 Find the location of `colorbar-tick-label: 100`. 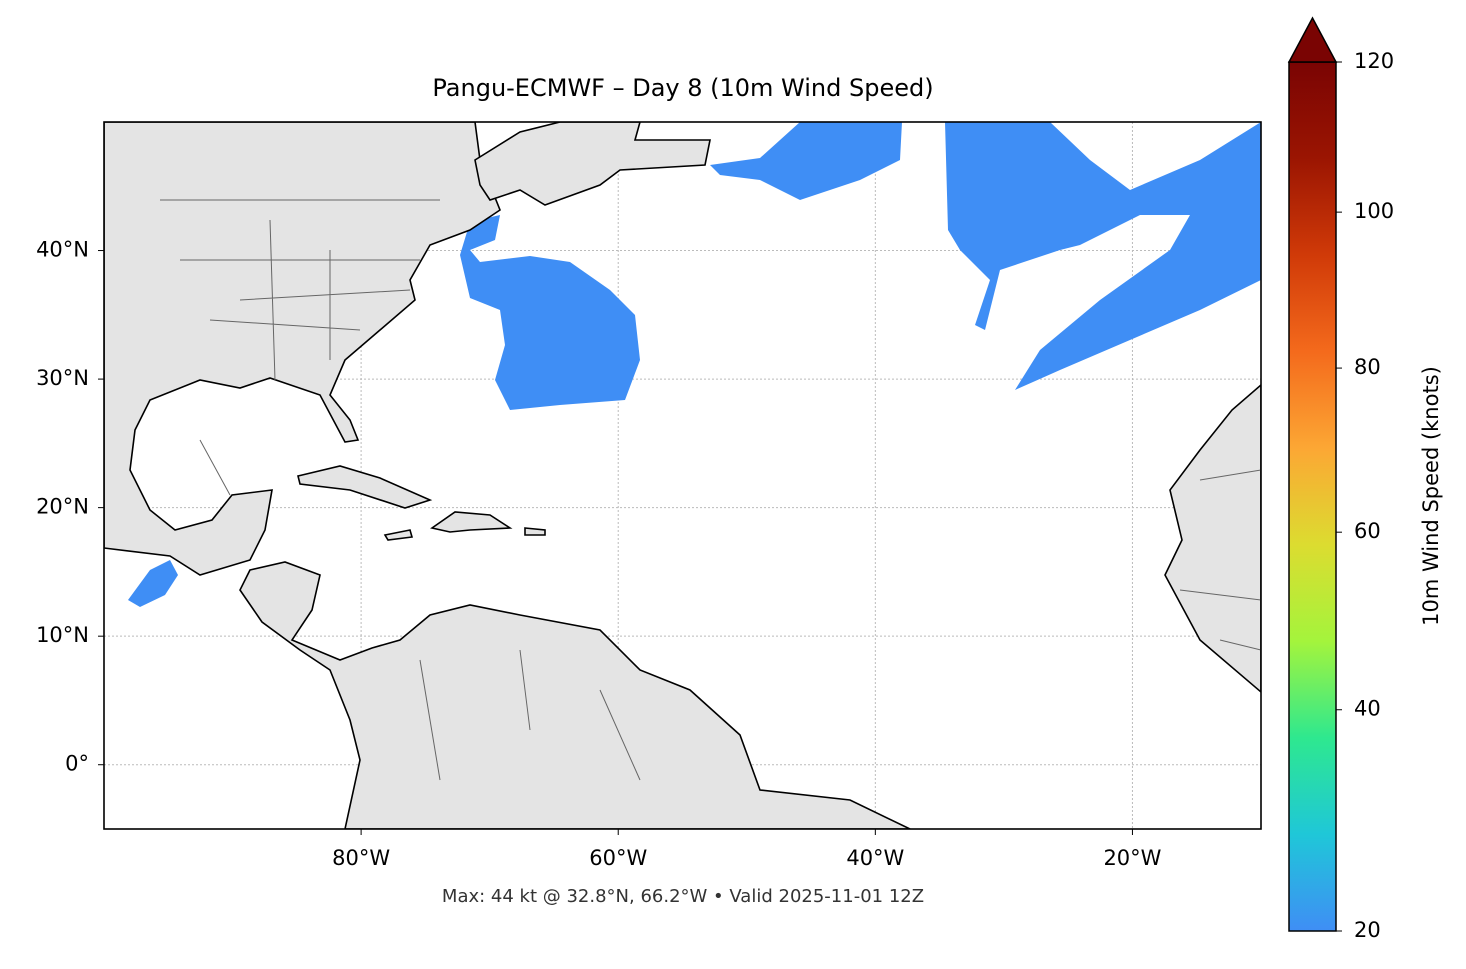

colorbar-tick-label: 100 is located at coordinates (1374, 211).